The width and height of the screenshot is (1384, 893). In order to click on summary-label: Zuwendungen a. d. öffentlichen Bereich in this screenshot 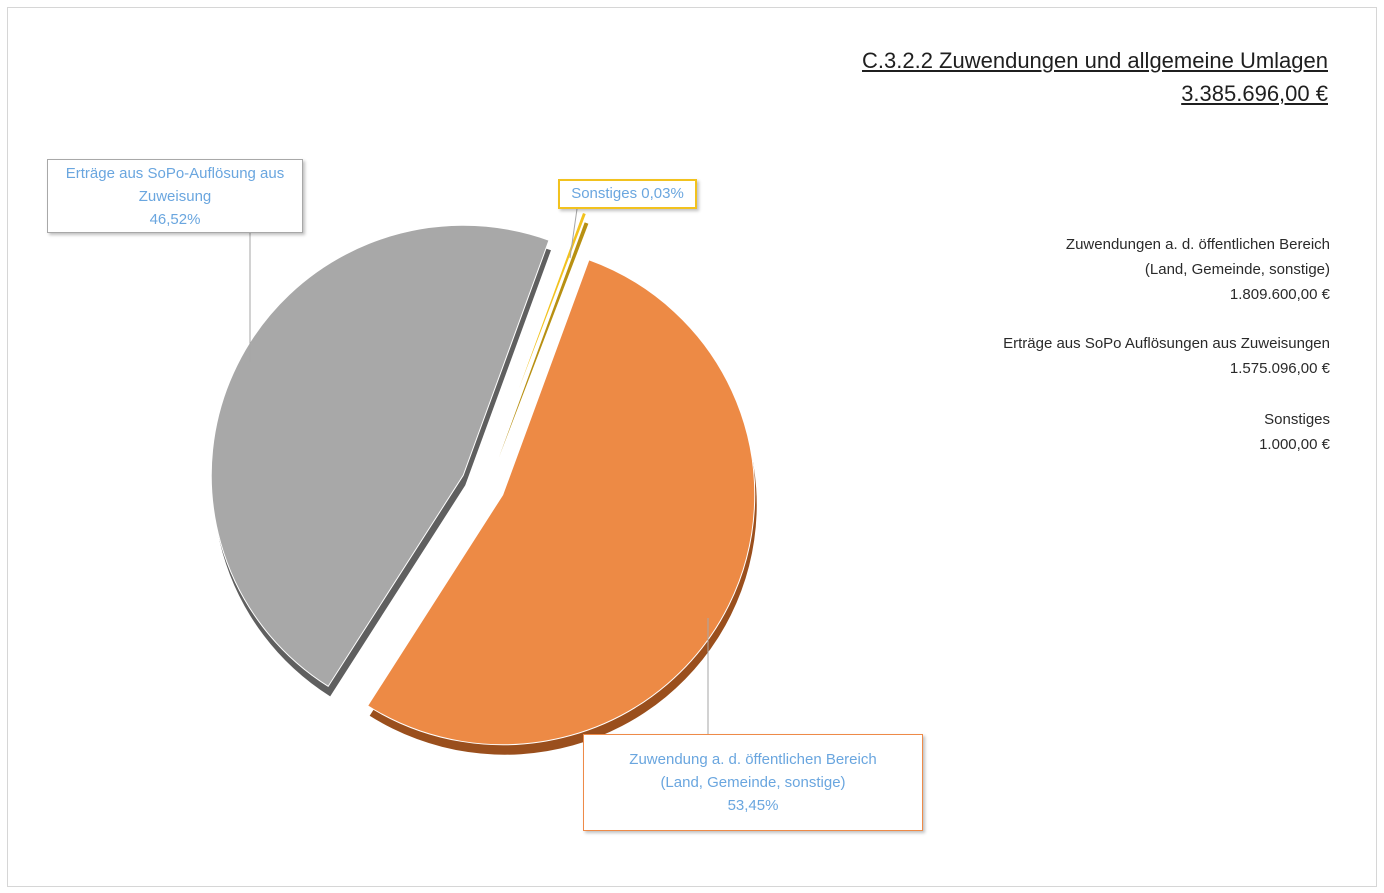, I will do `click(1197, 244)`.